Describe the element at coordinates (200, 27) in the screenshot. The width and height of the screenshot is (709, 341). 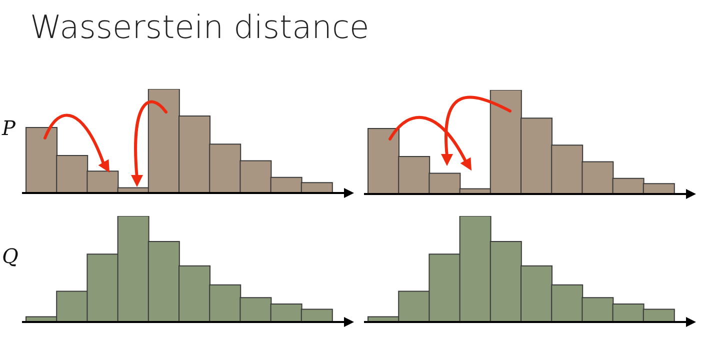
I see `chart-title: Wasserstein distance` at that location.